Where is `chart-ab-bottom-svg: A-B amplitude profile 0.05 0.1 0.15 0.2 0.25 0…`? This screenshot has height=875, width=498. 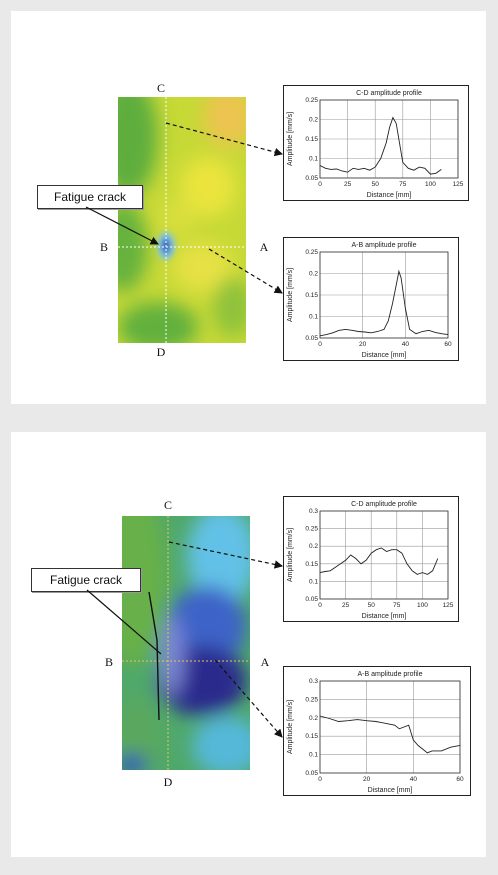 chart-ab-bottom-svg: A-B amplitude profile 0.05 0.1 0.15 0.2 0.25 0… is located at coordinates (375, 732).